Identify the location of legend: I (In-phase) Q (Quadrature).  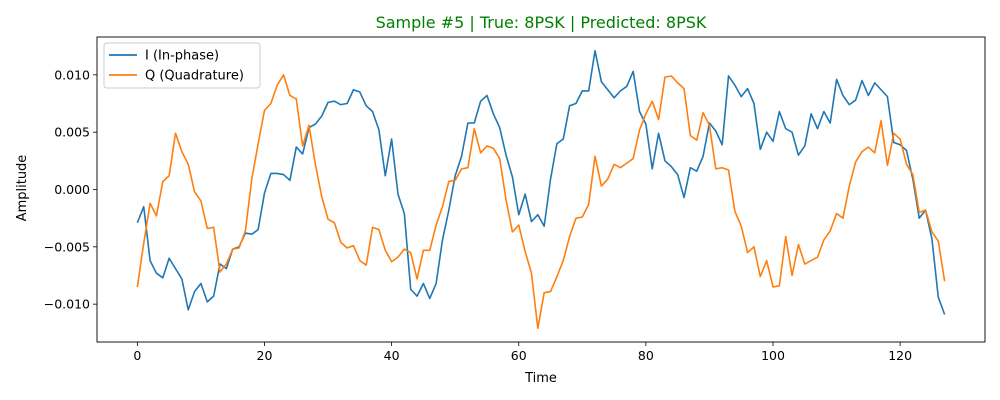
(182, 65).